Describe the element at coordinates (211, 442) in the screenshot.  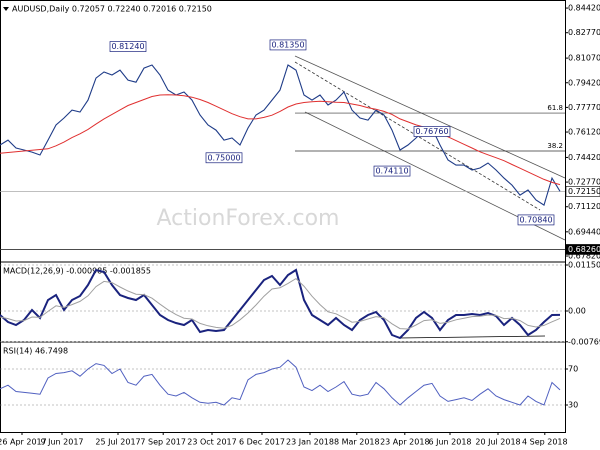
I see `x-tick-label: 23 Oct 2017` at that location.